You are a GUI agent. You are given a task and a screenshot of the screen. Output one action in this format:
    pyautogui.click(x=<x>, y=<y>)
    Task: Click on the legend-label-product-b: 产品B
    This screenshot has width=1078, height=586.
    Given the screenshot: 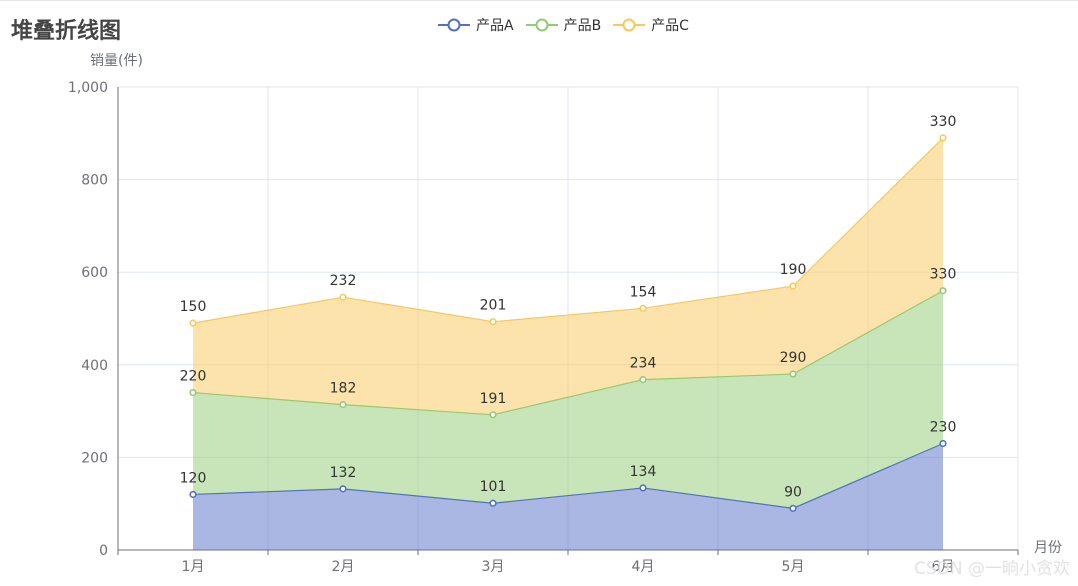 What is the action you would take?
    pyautogui.click(x=582, y=26)
    